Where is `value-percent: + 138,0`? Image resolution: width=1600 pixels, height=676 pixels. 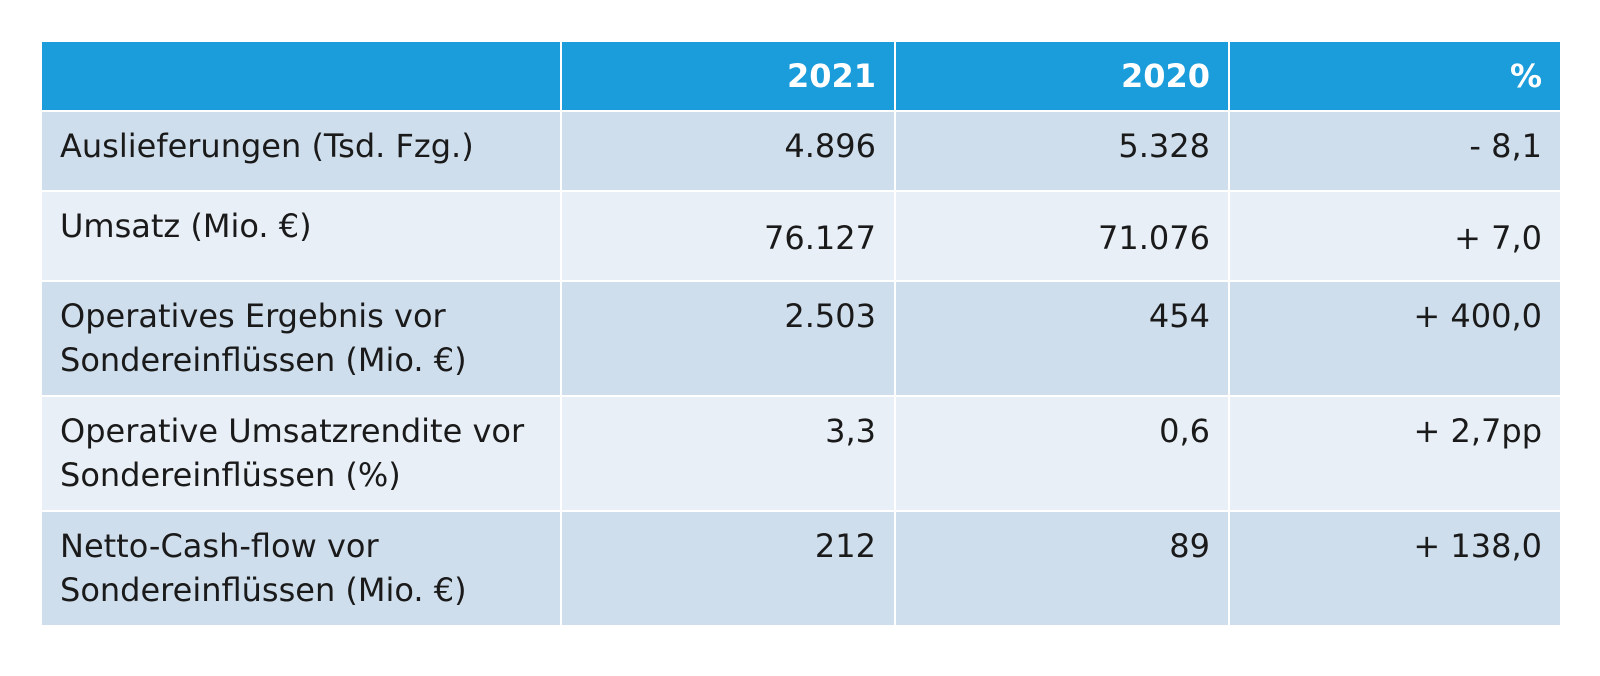 value-percent: + 138,0 is located at coordinates (1395, 568).